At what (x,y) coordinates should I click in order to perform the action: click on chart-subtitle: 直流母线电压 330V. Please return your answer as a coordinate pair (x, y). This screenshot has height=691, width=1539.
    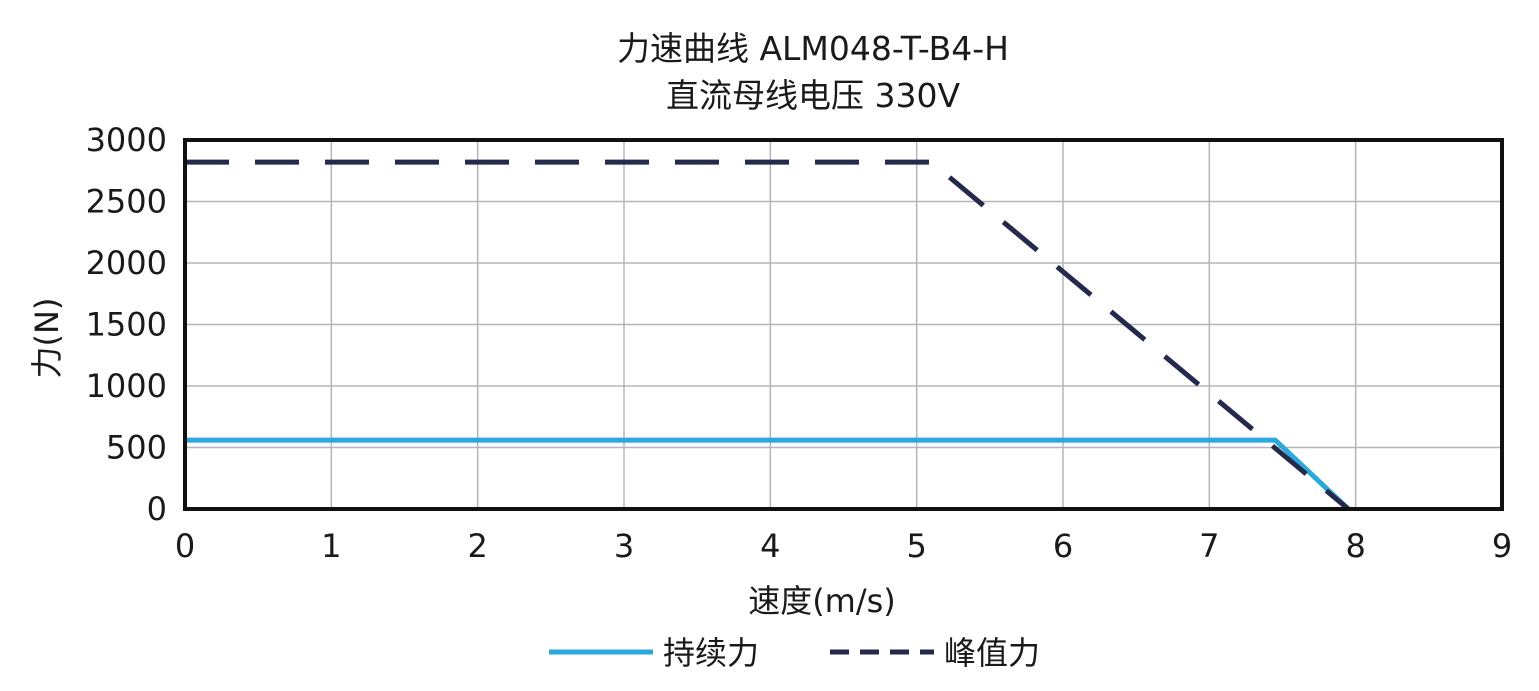
    Looking at the image, I should click on (813, 95).